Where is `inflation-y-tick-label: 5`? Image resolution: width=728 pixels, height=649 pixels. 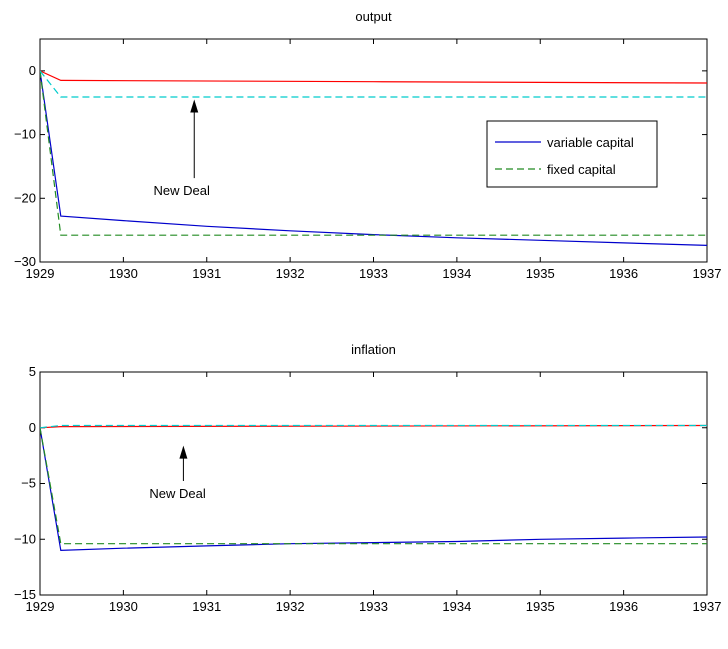 inflation-y-tick-label: 5 is located at coordinates (32, 371).